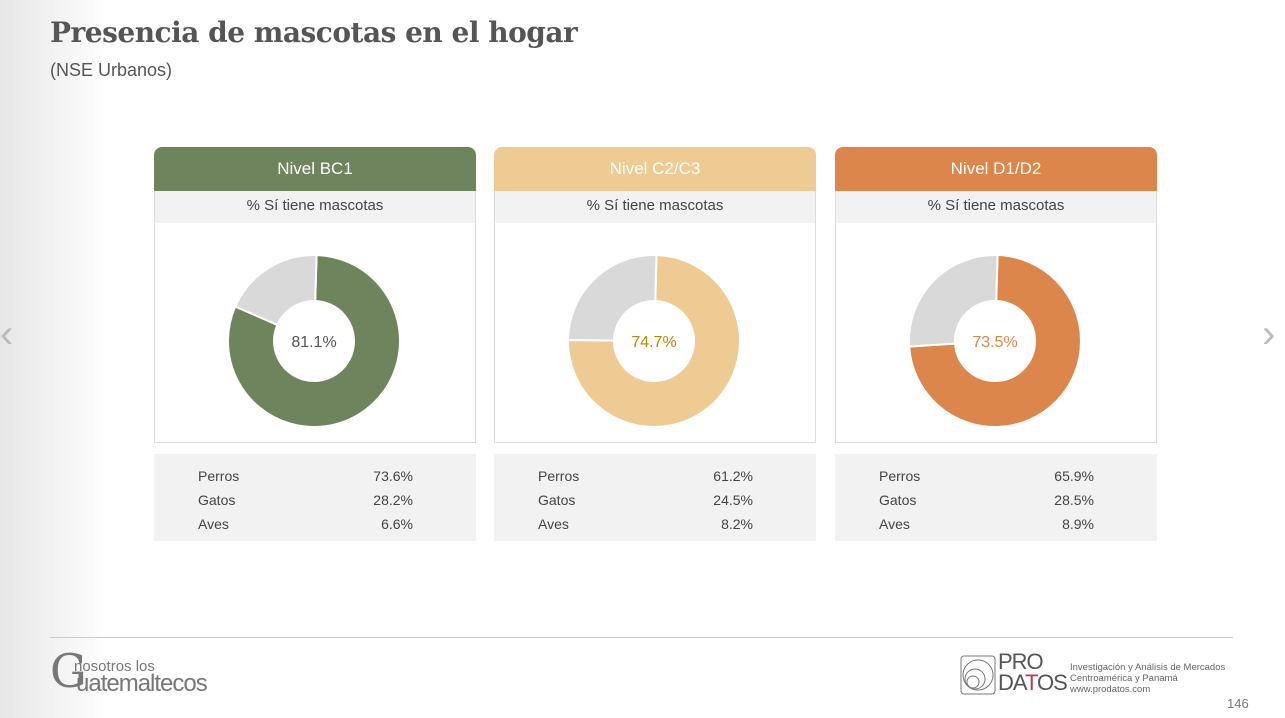  I want to click on table-row: Aves 6.6%, so click(305, 528).